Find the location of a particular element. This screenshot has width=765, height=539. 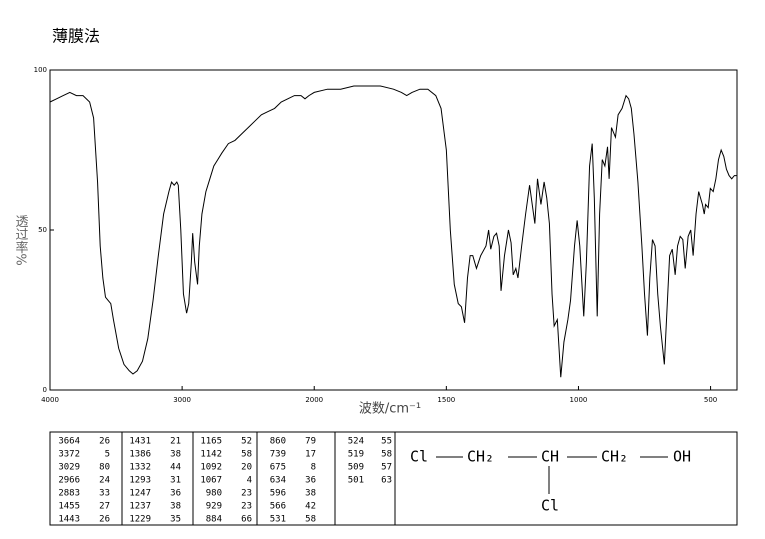

atom: CH is located at coordinates (550, 457).